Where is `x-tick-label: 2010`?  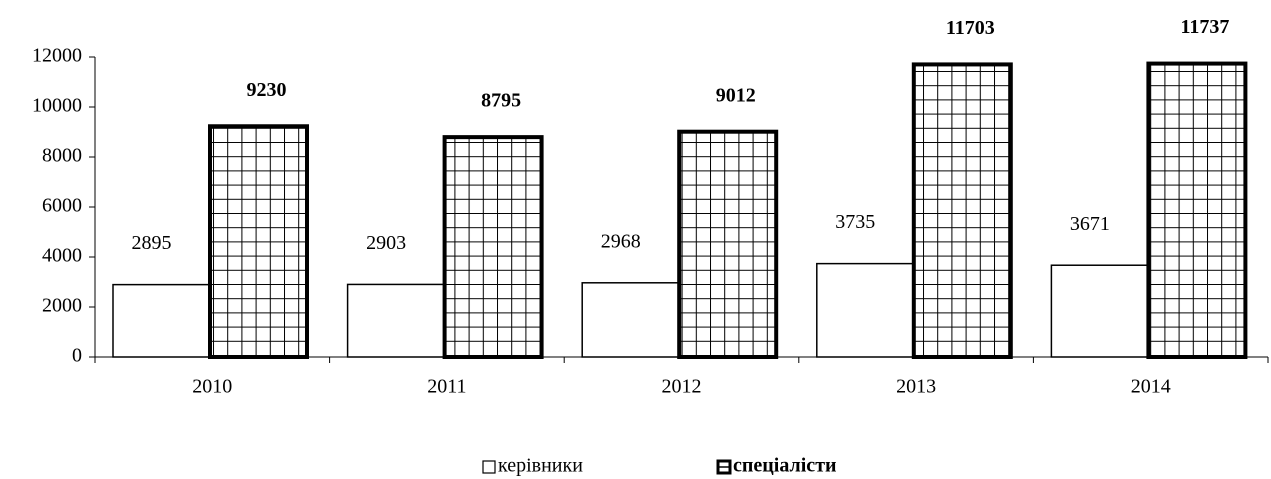 x-tick-label: 2010 is located at coordinates (212, 387).